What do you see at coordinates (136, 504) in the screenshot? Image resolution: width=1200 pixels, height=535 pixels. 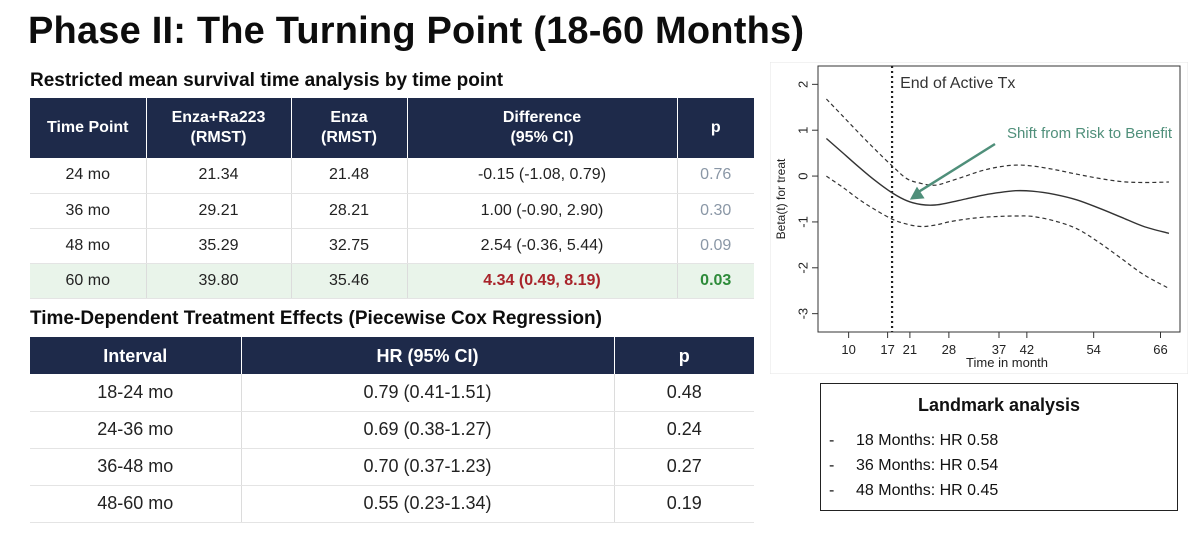 I see `cox-interval-cell: 48-60 mo` at bounding box center [136, 504].